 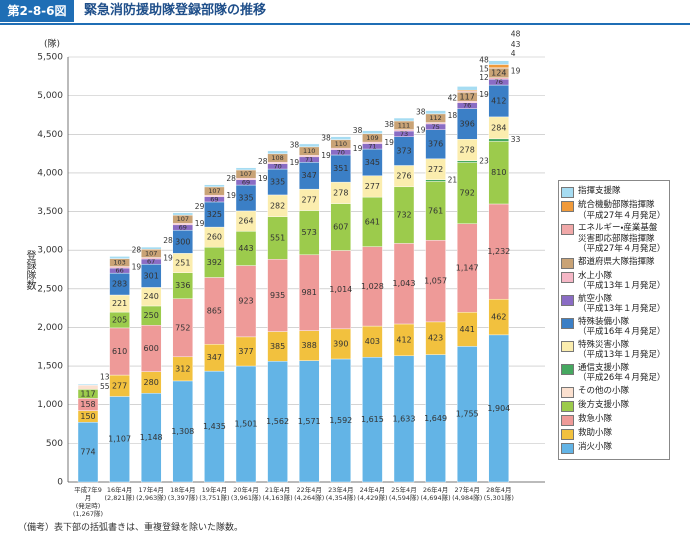 I want to click on value-label: 276, so click(x=403, y=176).